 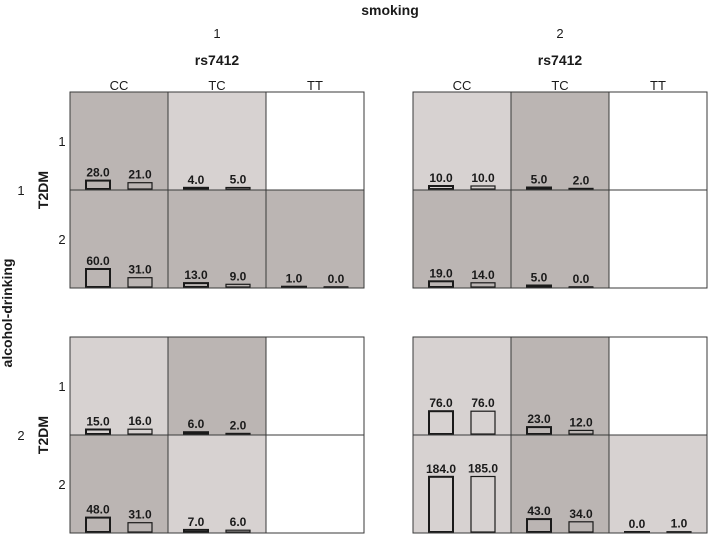 What do you see at coordinates (20, 190) in the screenshot?
I see `row-facet-value: 1` at bounding box center [20, 190].